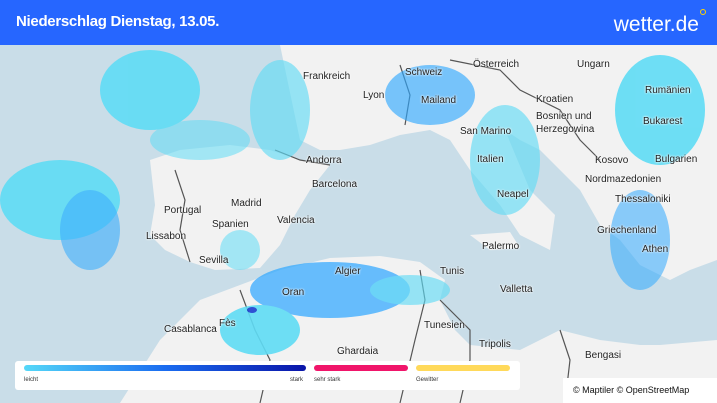  Describe the element at coordinates (31, 380) in the screenshot. I see `legend-label-light: leicht` at that location.